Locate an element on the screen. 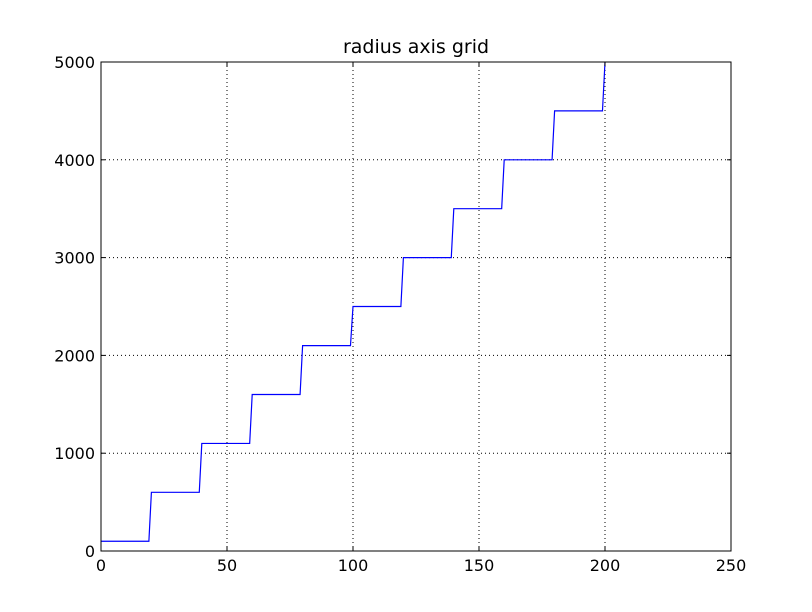 The height and width of the screenshot is (612, 812). y-tick-label: 3000 is located at coordinates (74, 258).